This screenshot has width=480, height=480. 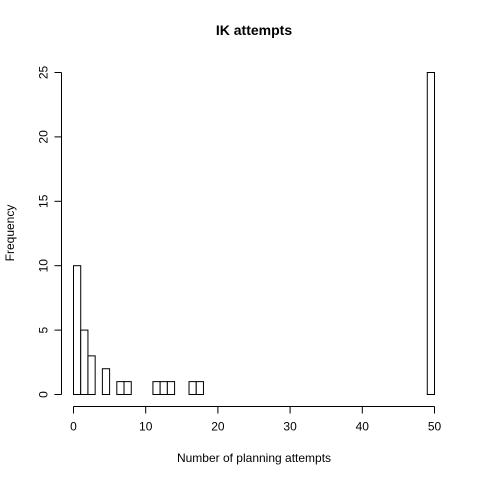 I want to click on x-tick-label: 10, so click(x=146, y=427).